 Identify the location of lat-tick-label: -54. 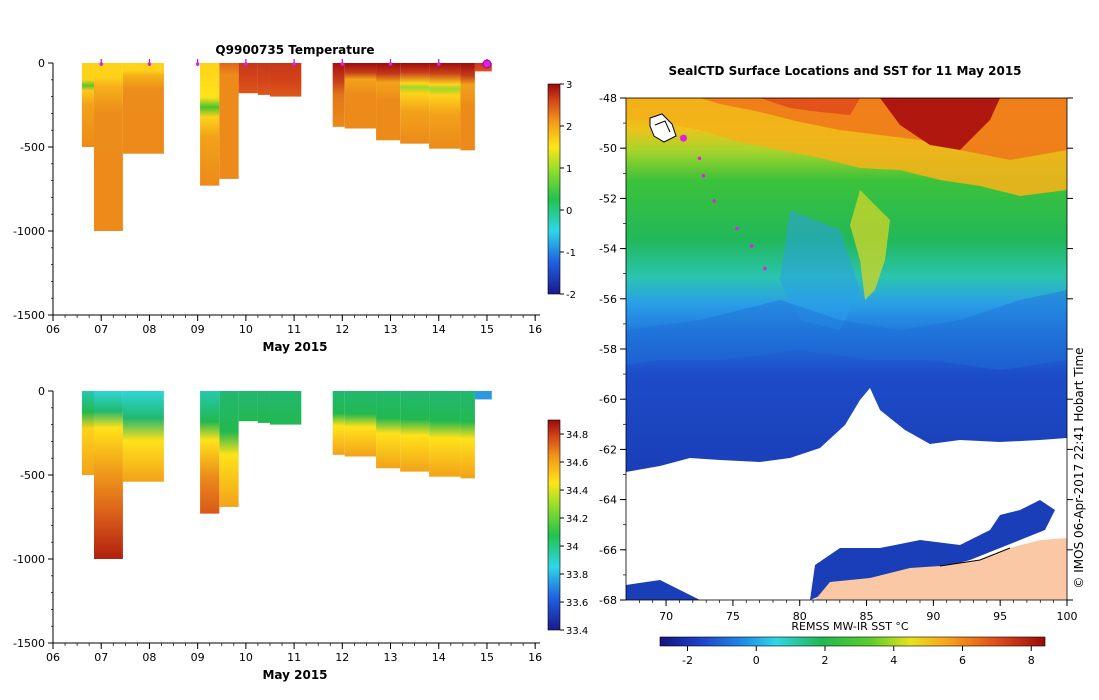
(608, 249).